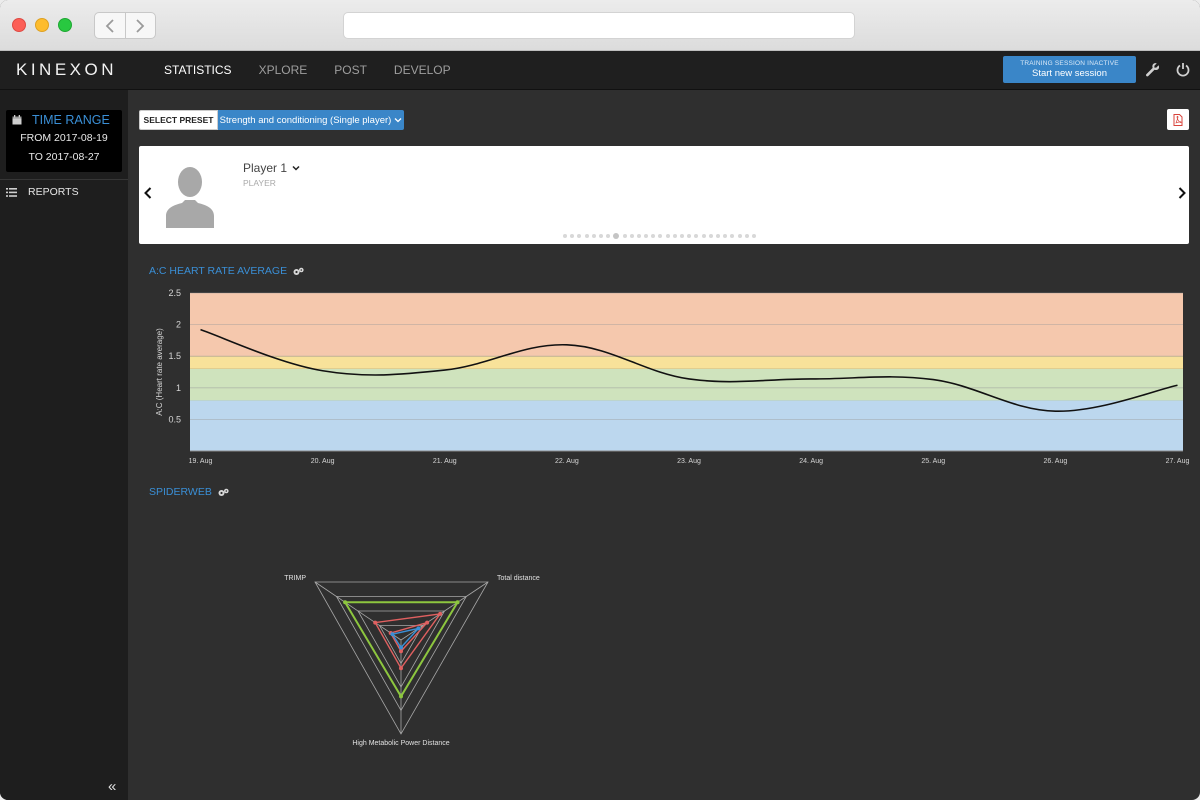 Image resolution: width=1200 pixels, height=800 pixels. Describe the element at coordinates (398, 120) in the screenshot. I see `chevron-down-icon` at that location.